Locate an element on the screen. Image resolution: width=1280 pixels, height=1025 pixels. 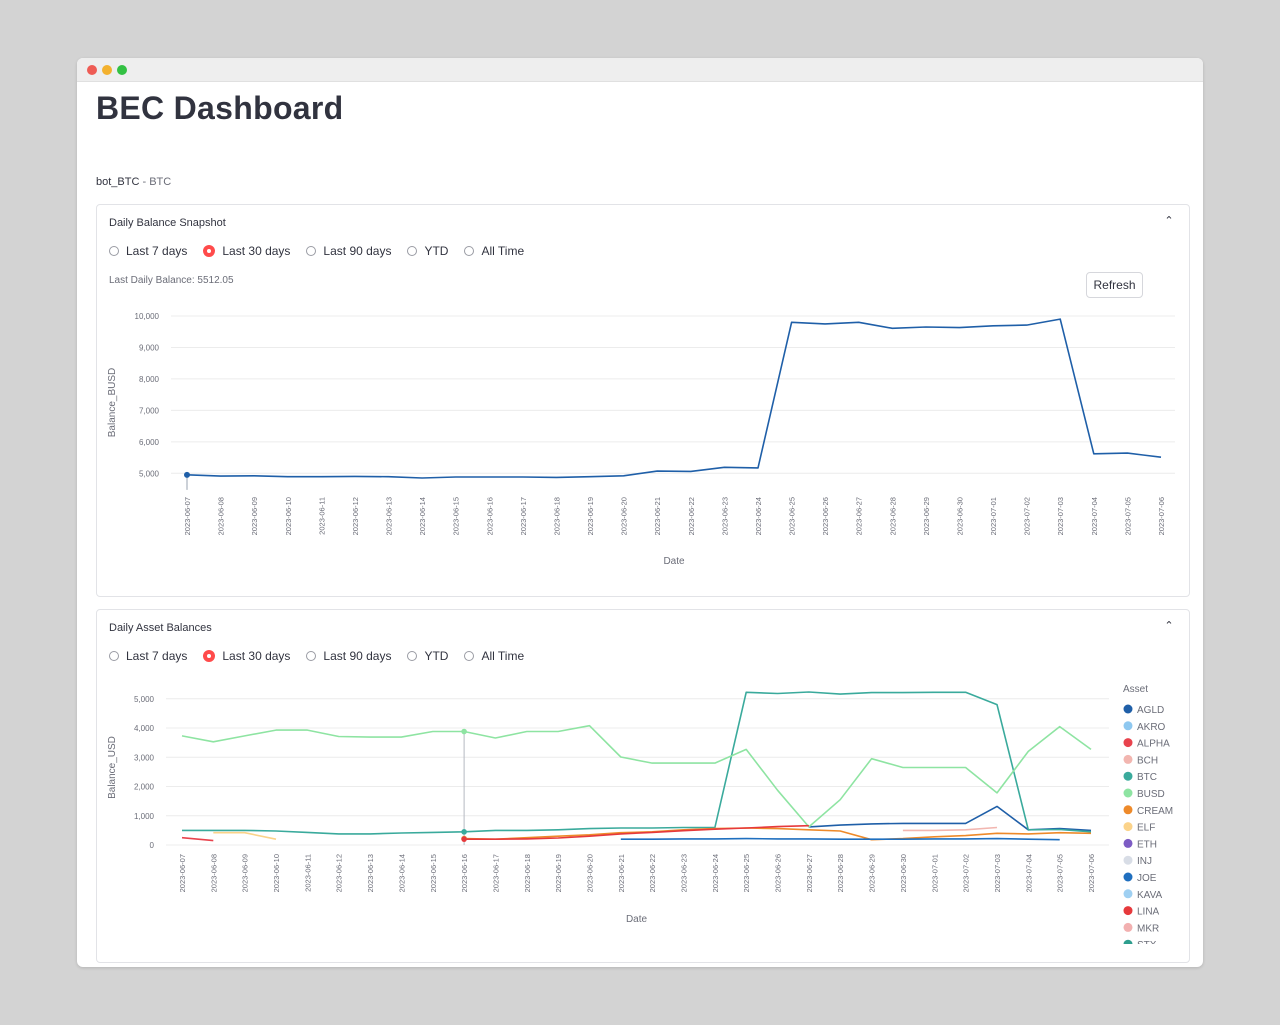
x-tick-label: 2023-06-25 is located at coordinates (792, 516).